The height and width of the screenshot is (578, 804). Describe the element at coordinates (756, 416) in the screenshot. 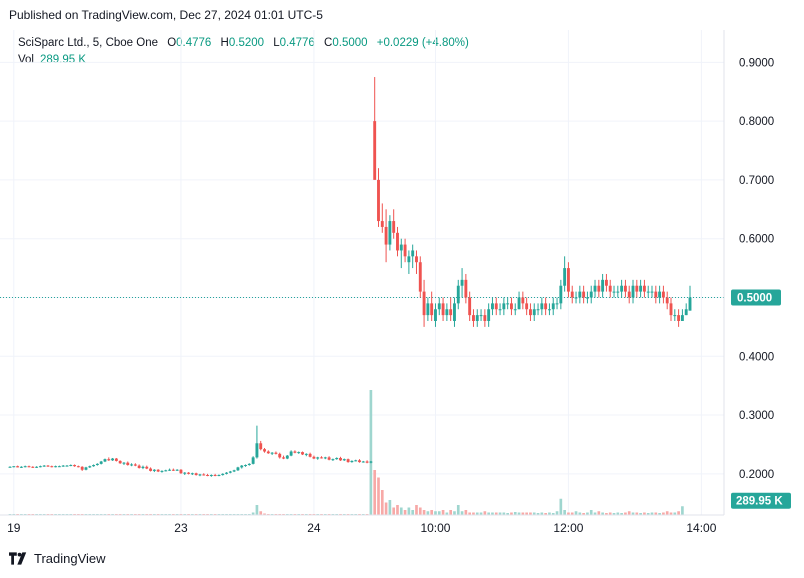

I see `price-tick-label: 0.3000` at that location.